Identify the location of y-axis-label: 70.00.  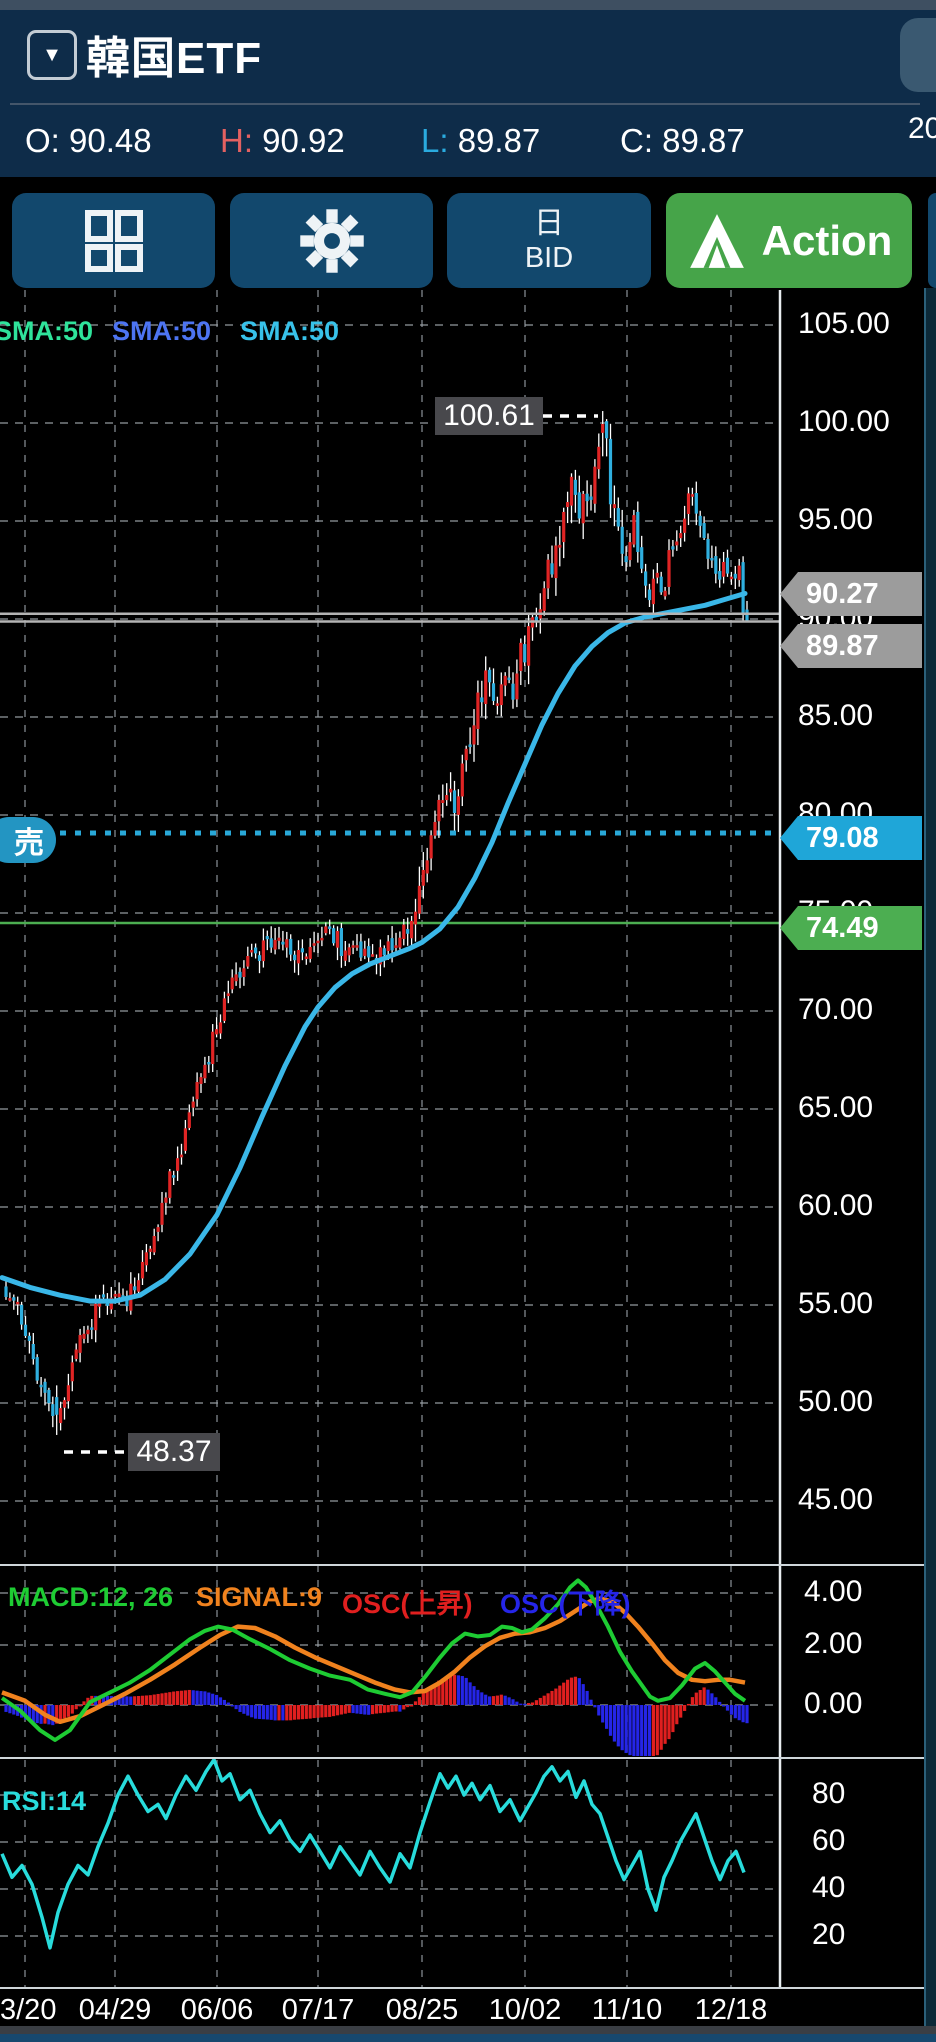
(836, 1009).